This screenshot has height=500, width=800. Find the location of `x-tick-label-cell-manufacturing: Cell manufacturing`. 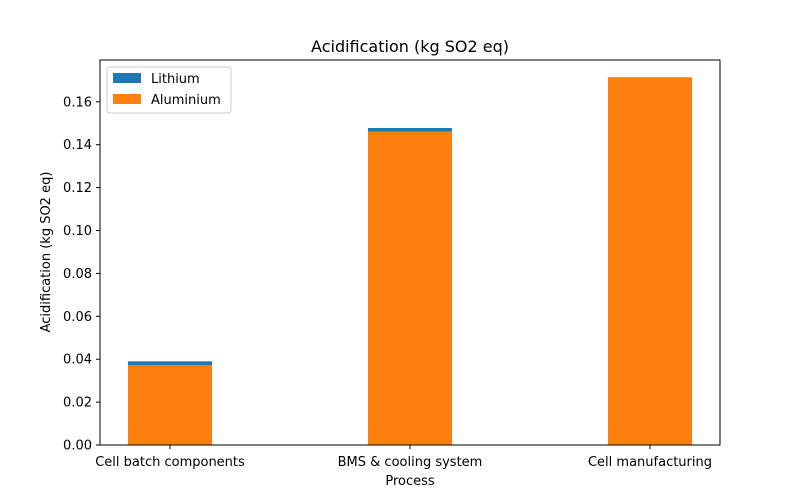

x-tick-label-cell-manufacturing: Cell manufacturing is located at coordinates (650, 462).